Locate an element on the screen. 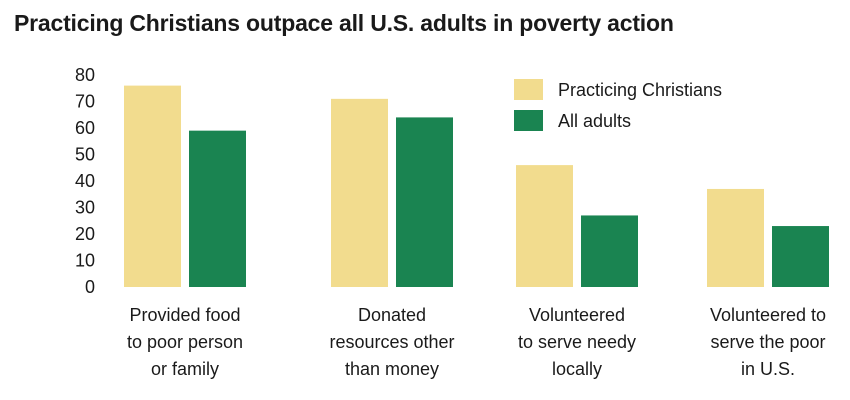 The height and width of the screenshot is (400, 850). legend-label-practicing-christians: Practicing Christians is located at coordinates (640, 90).